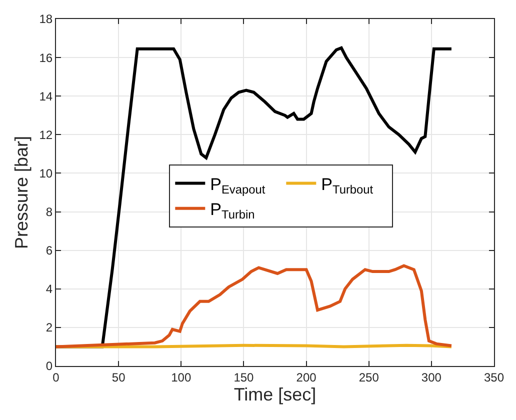  Describe the element at coordinates (46, 96) in the screenshot. I see `y-tick-label: 14` at that location.